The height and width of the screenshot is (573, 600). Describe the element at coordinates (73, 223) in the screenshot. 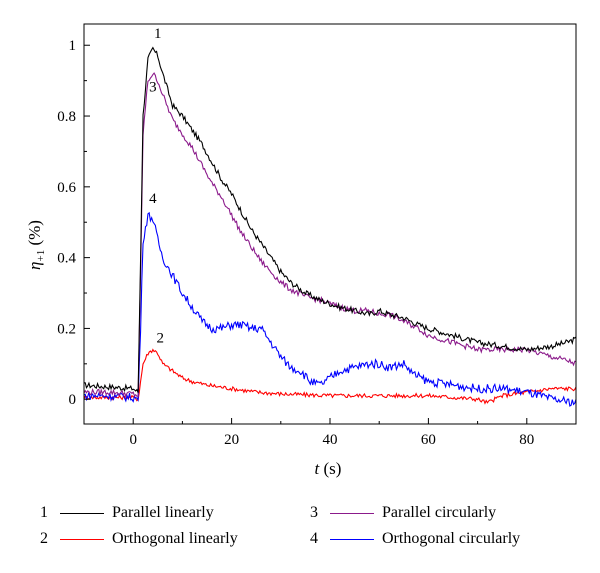

I see `y-axis-ticks: 0 0.2 0.4 0.6 0.8 1` at that location.